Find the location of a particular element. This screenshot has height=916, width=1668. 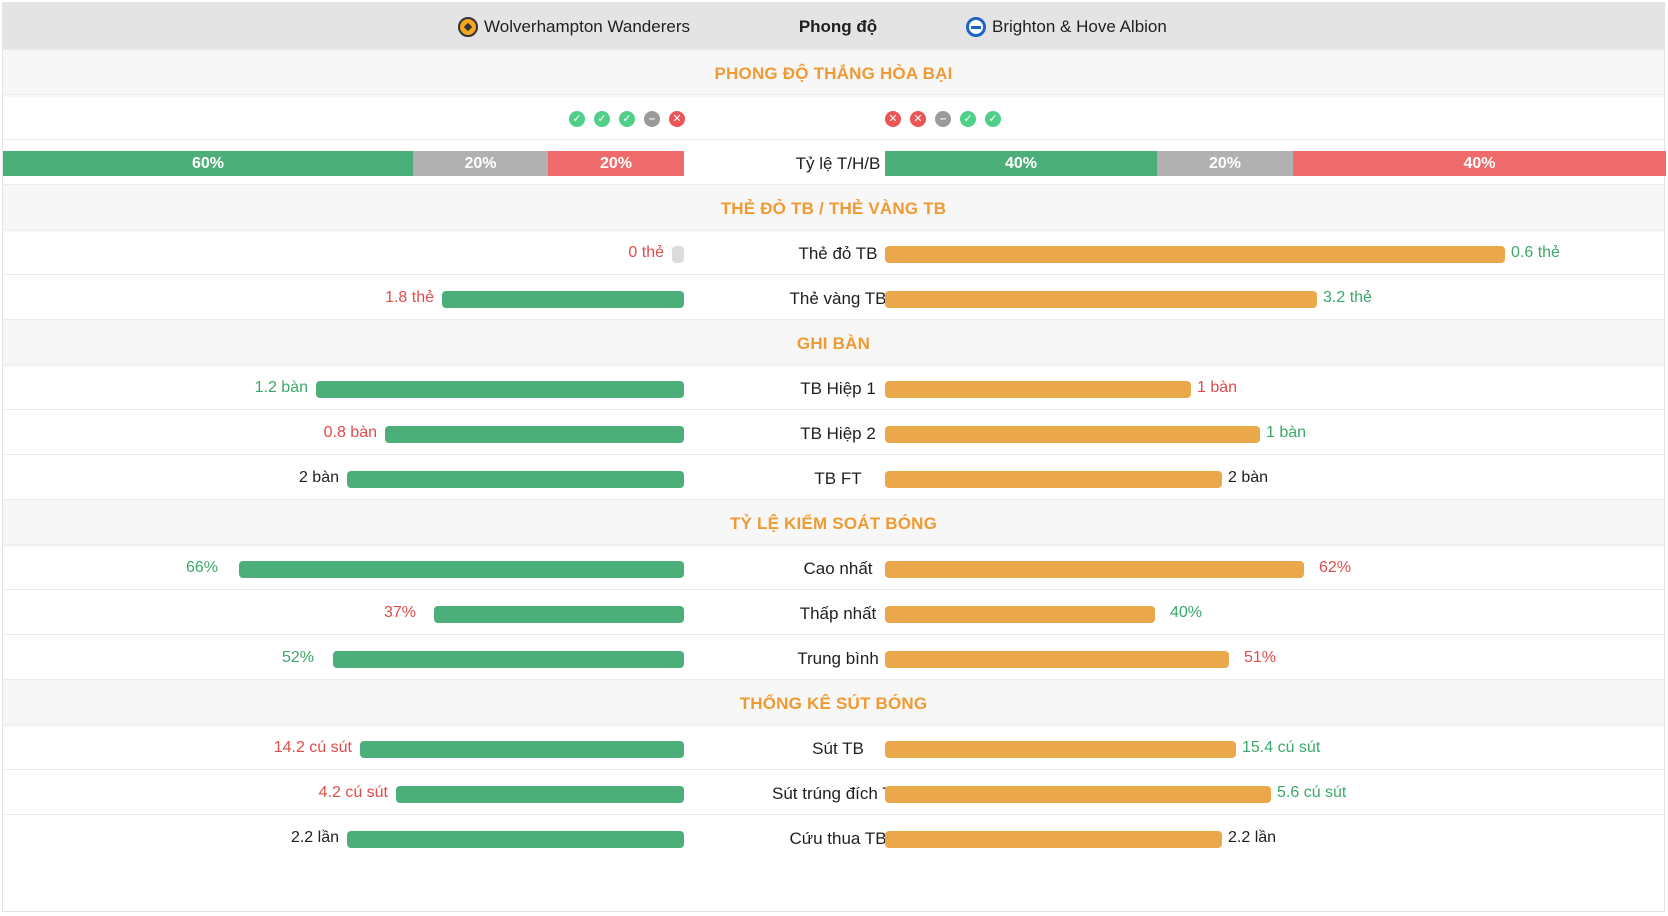

away-possession-max-bar is located at coordinates (1094, 569).